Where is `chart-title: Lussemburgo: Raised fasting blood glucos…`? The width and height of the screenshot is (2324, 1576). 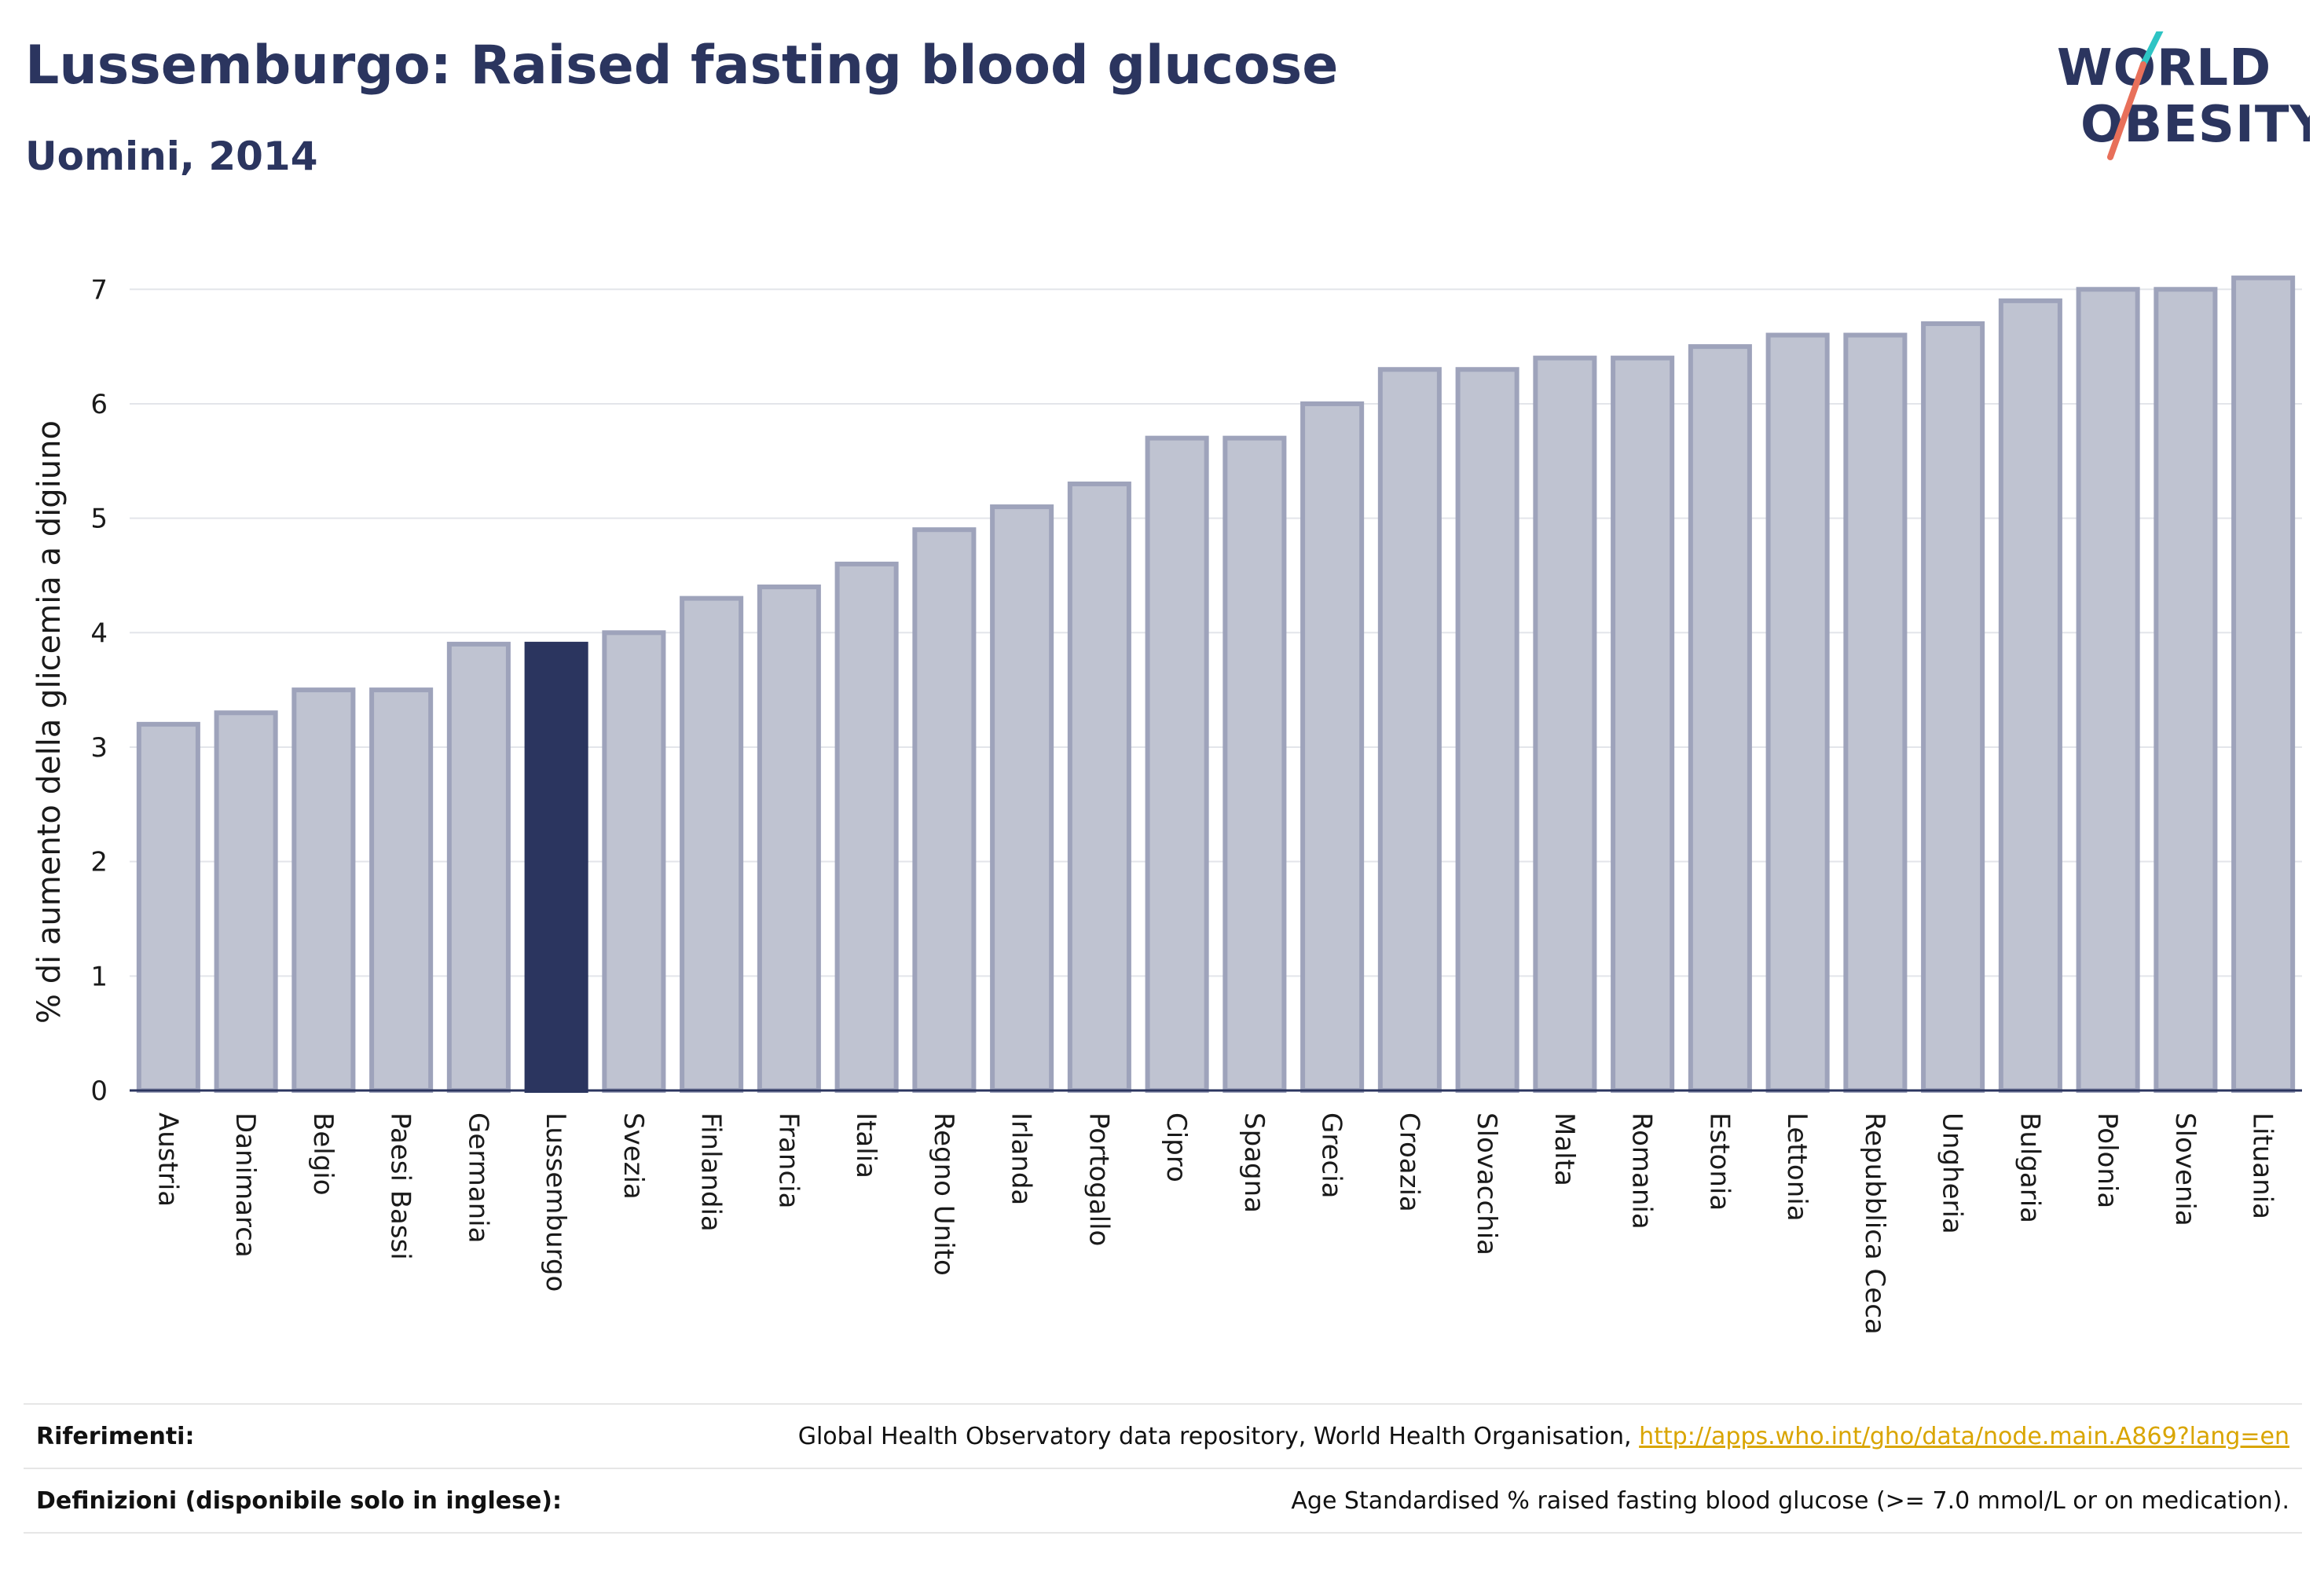
chart-title: Lussemburgo: Raised fasting blood glucos… is located at coordinates (682, 66).